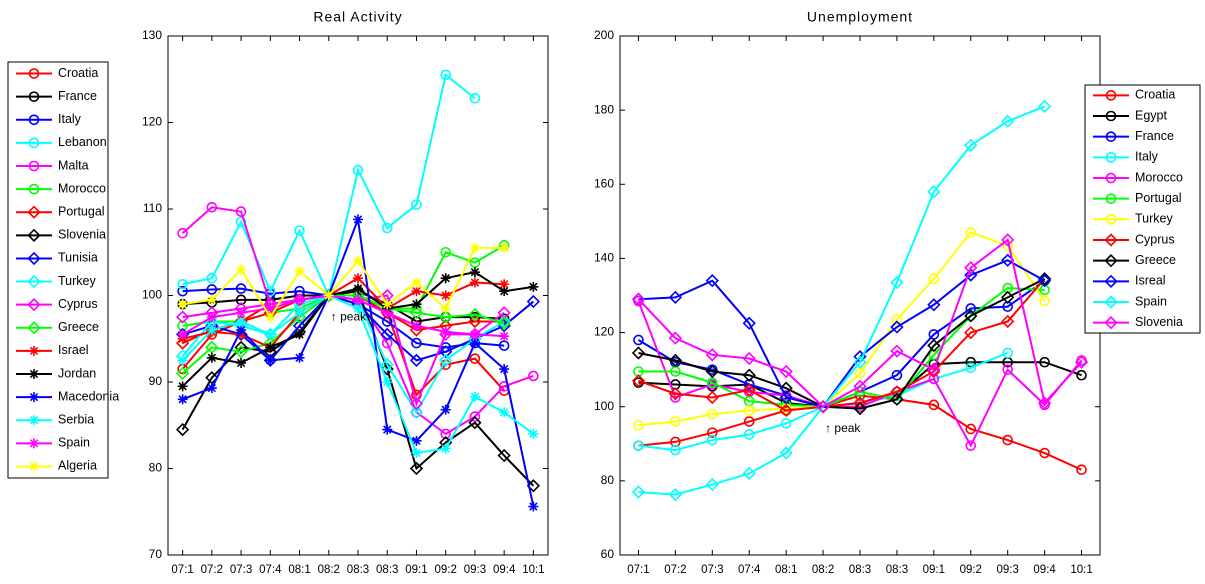 This screenshot has height=584, width=1205. I want to click on x-tick-label: 07:1, so click(182, 570).